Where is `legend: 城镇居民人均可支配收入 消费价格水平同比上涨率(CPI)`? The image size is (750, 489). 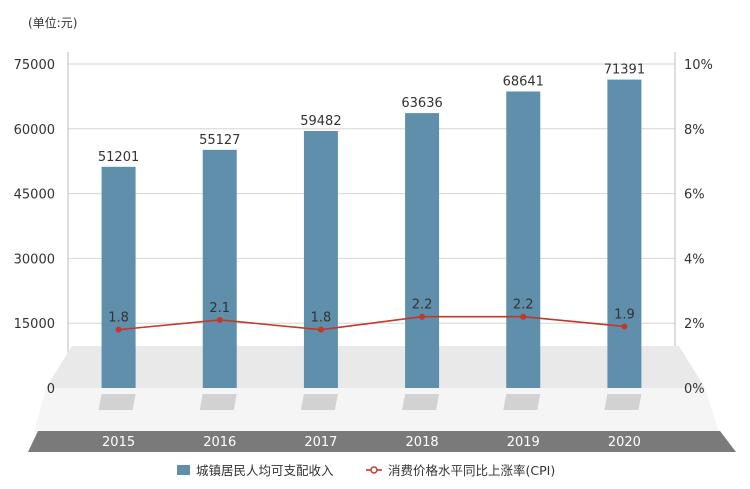 legend: 城镇居民人均可支配收入 消费价格水平同比上涨率(CPI) is located at coordinates (366, 470).